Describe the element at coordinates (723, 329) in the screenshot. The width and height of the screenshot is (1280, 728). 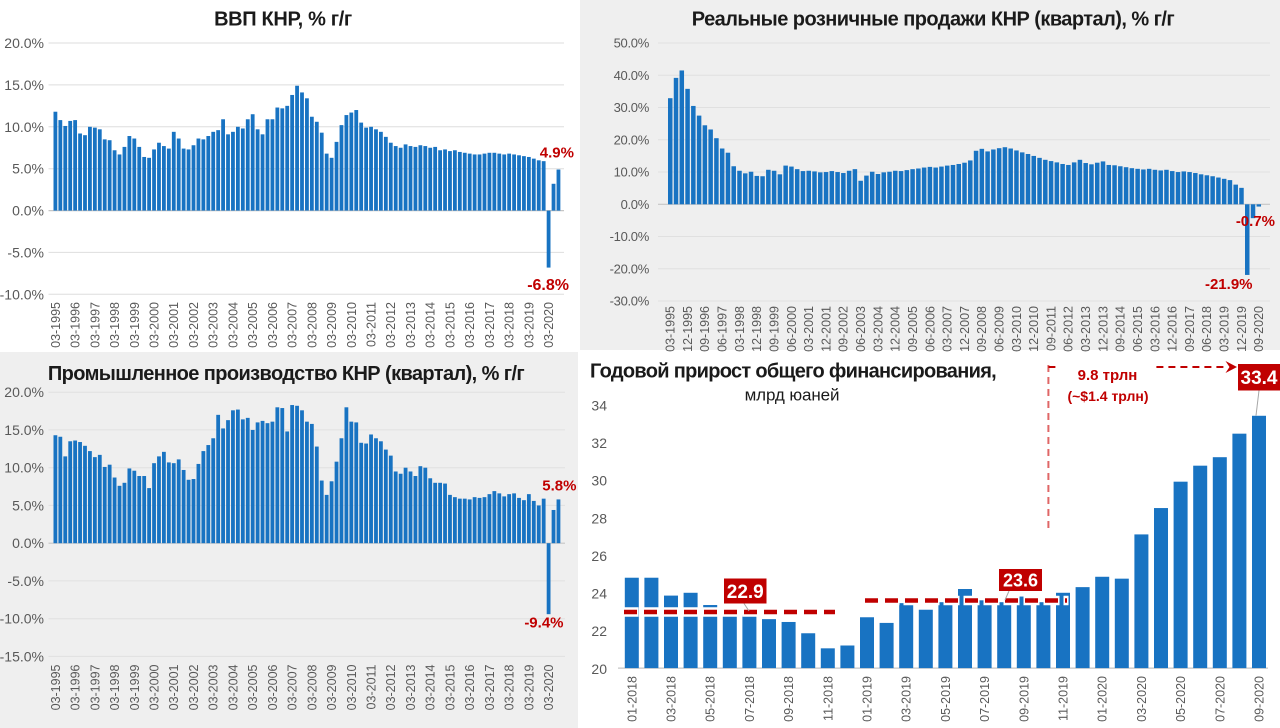
I see `svg-text: 06-1997` at that location.